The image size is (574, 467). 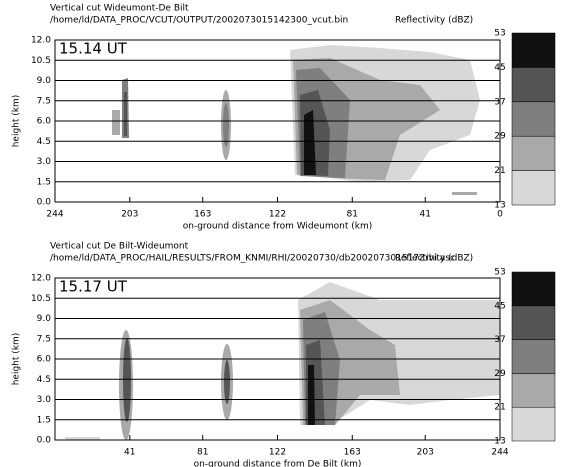 I want to click on chart-title: Vertical cut De Bilt-Wideumont, so click(x=119, y=247).